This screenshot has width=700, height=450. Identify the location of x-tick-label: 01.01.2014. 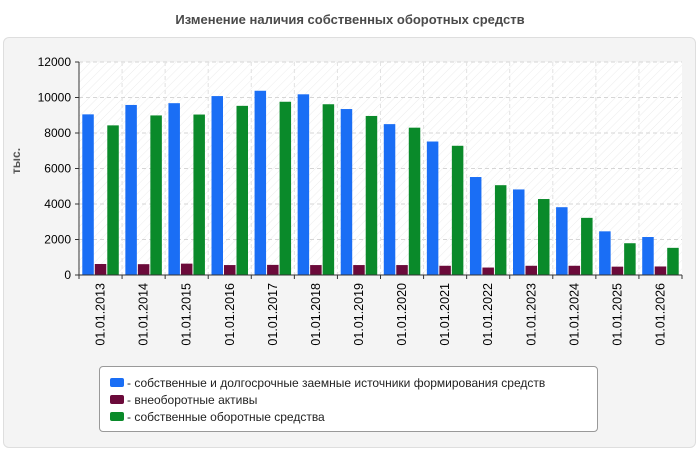
(144, 314).